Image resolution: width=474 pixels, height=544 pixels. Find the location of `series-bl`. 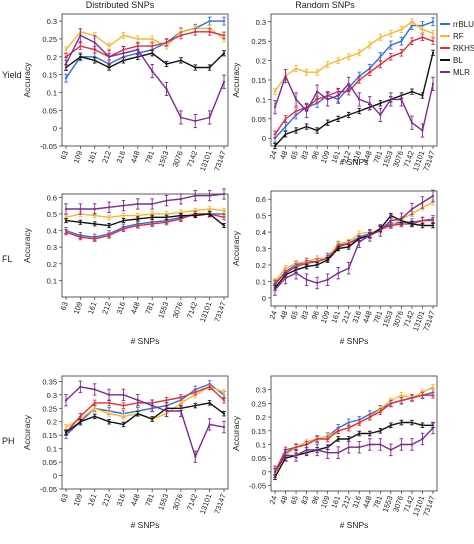

series-bl is located at coordinates (145, 220).